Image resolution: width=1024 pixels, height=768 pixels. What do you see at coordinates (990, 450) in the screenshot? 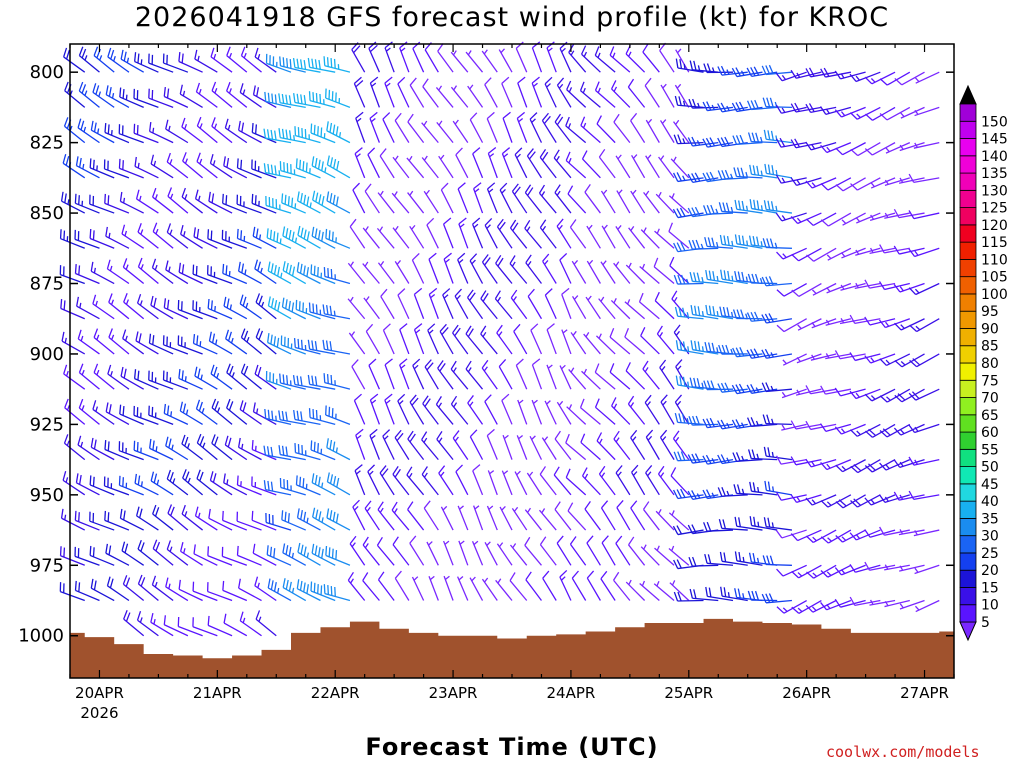
I see `colorbar-label: 55` at bounding box center [990, 450].